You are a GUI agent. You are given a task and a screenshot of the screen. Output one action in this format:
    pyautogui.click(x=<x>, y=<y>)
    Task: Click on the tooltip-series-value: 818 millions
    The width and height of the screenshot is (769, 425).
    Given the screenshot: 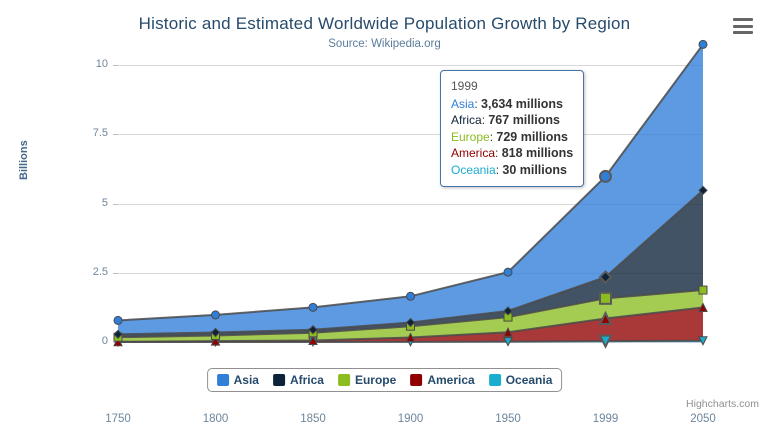 What is the action you would take?
    pyautogui.click(x=537, y=153)
    